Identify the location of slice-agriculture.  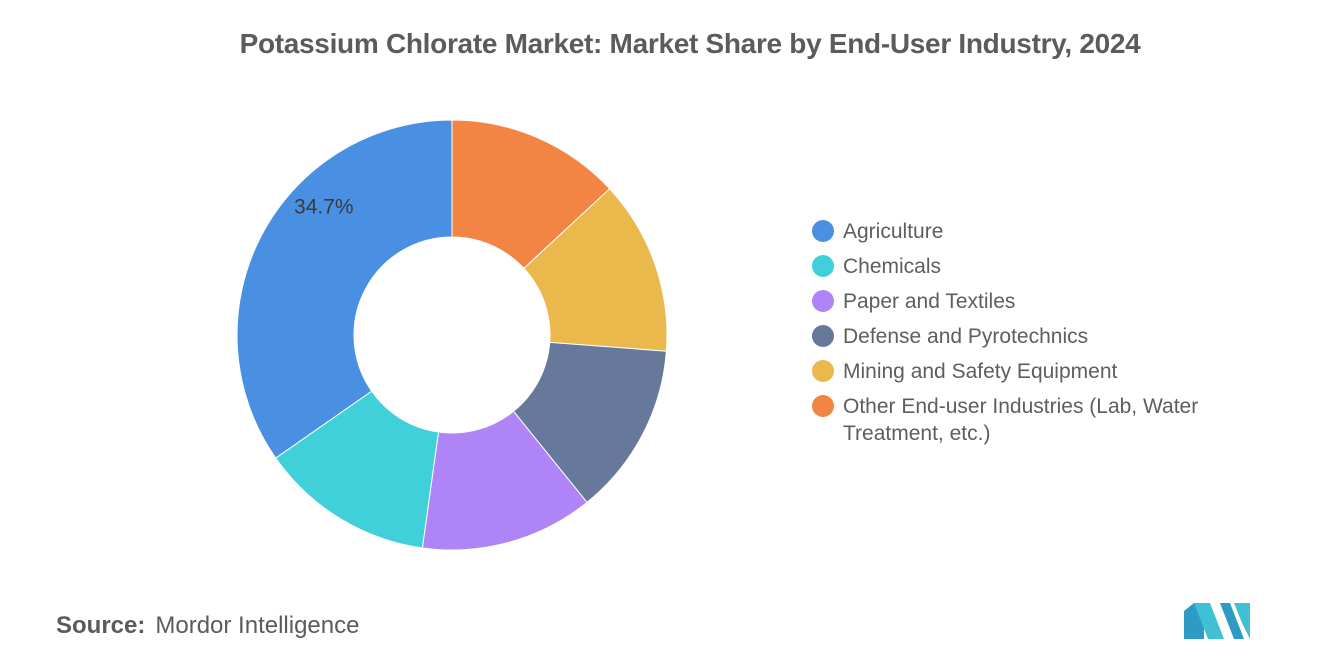
(344, 289).